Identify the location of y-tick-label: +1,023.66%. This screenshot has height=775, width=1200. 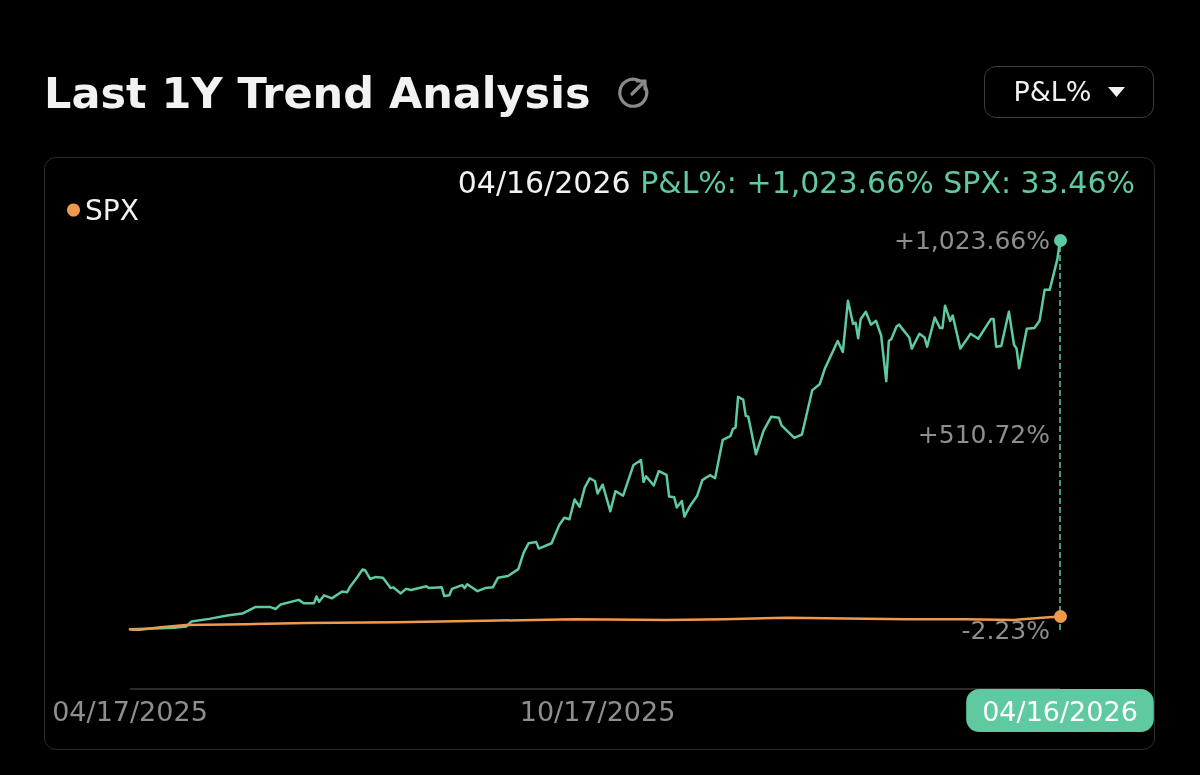
(971, 240).